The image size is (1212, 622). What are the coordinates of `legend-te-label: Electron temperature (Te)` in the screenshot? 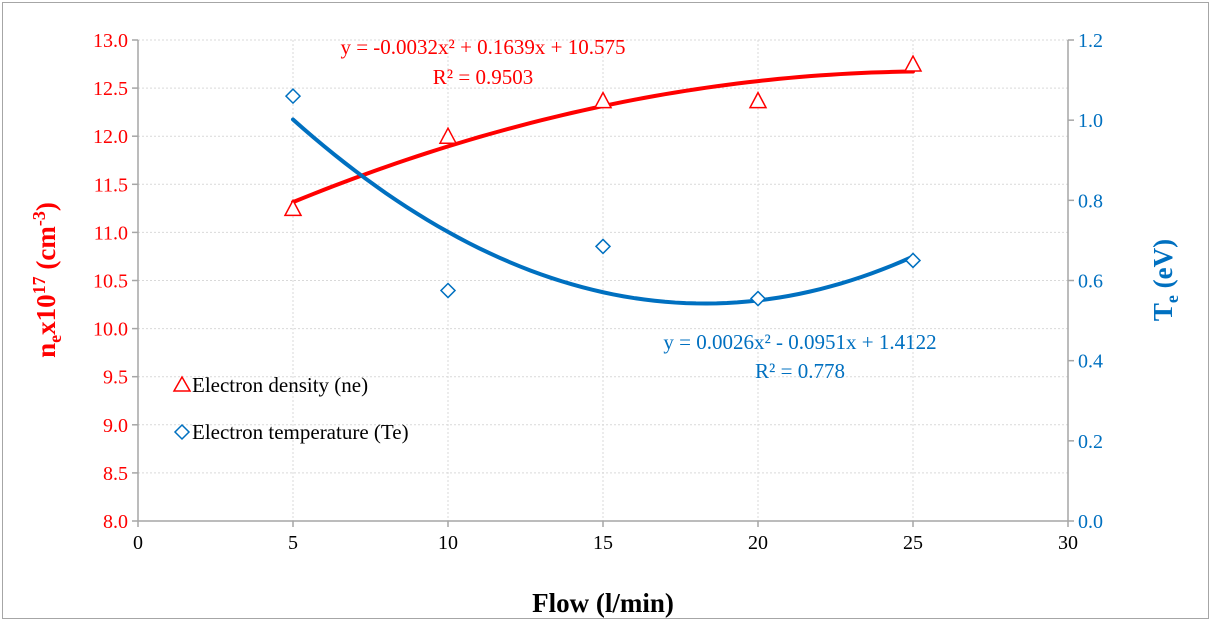 It's located at (300, 432).